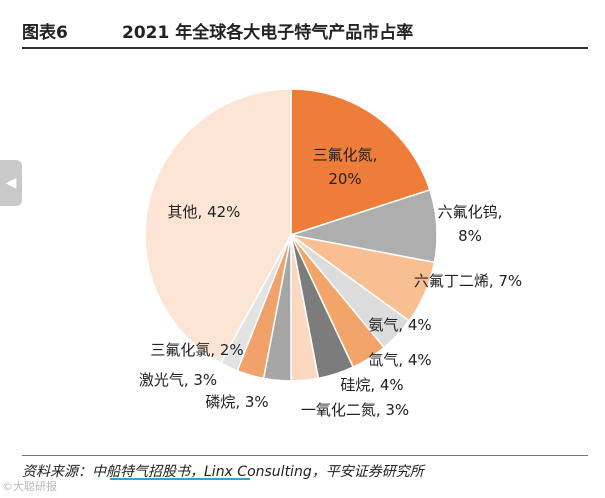 Image resolution: width=605 pixels, height=498 pixels. Describe the element at coordinates (470, 224) in the screenshot. I see `slice-label-2: 六氟化钨, 8%` at that location.